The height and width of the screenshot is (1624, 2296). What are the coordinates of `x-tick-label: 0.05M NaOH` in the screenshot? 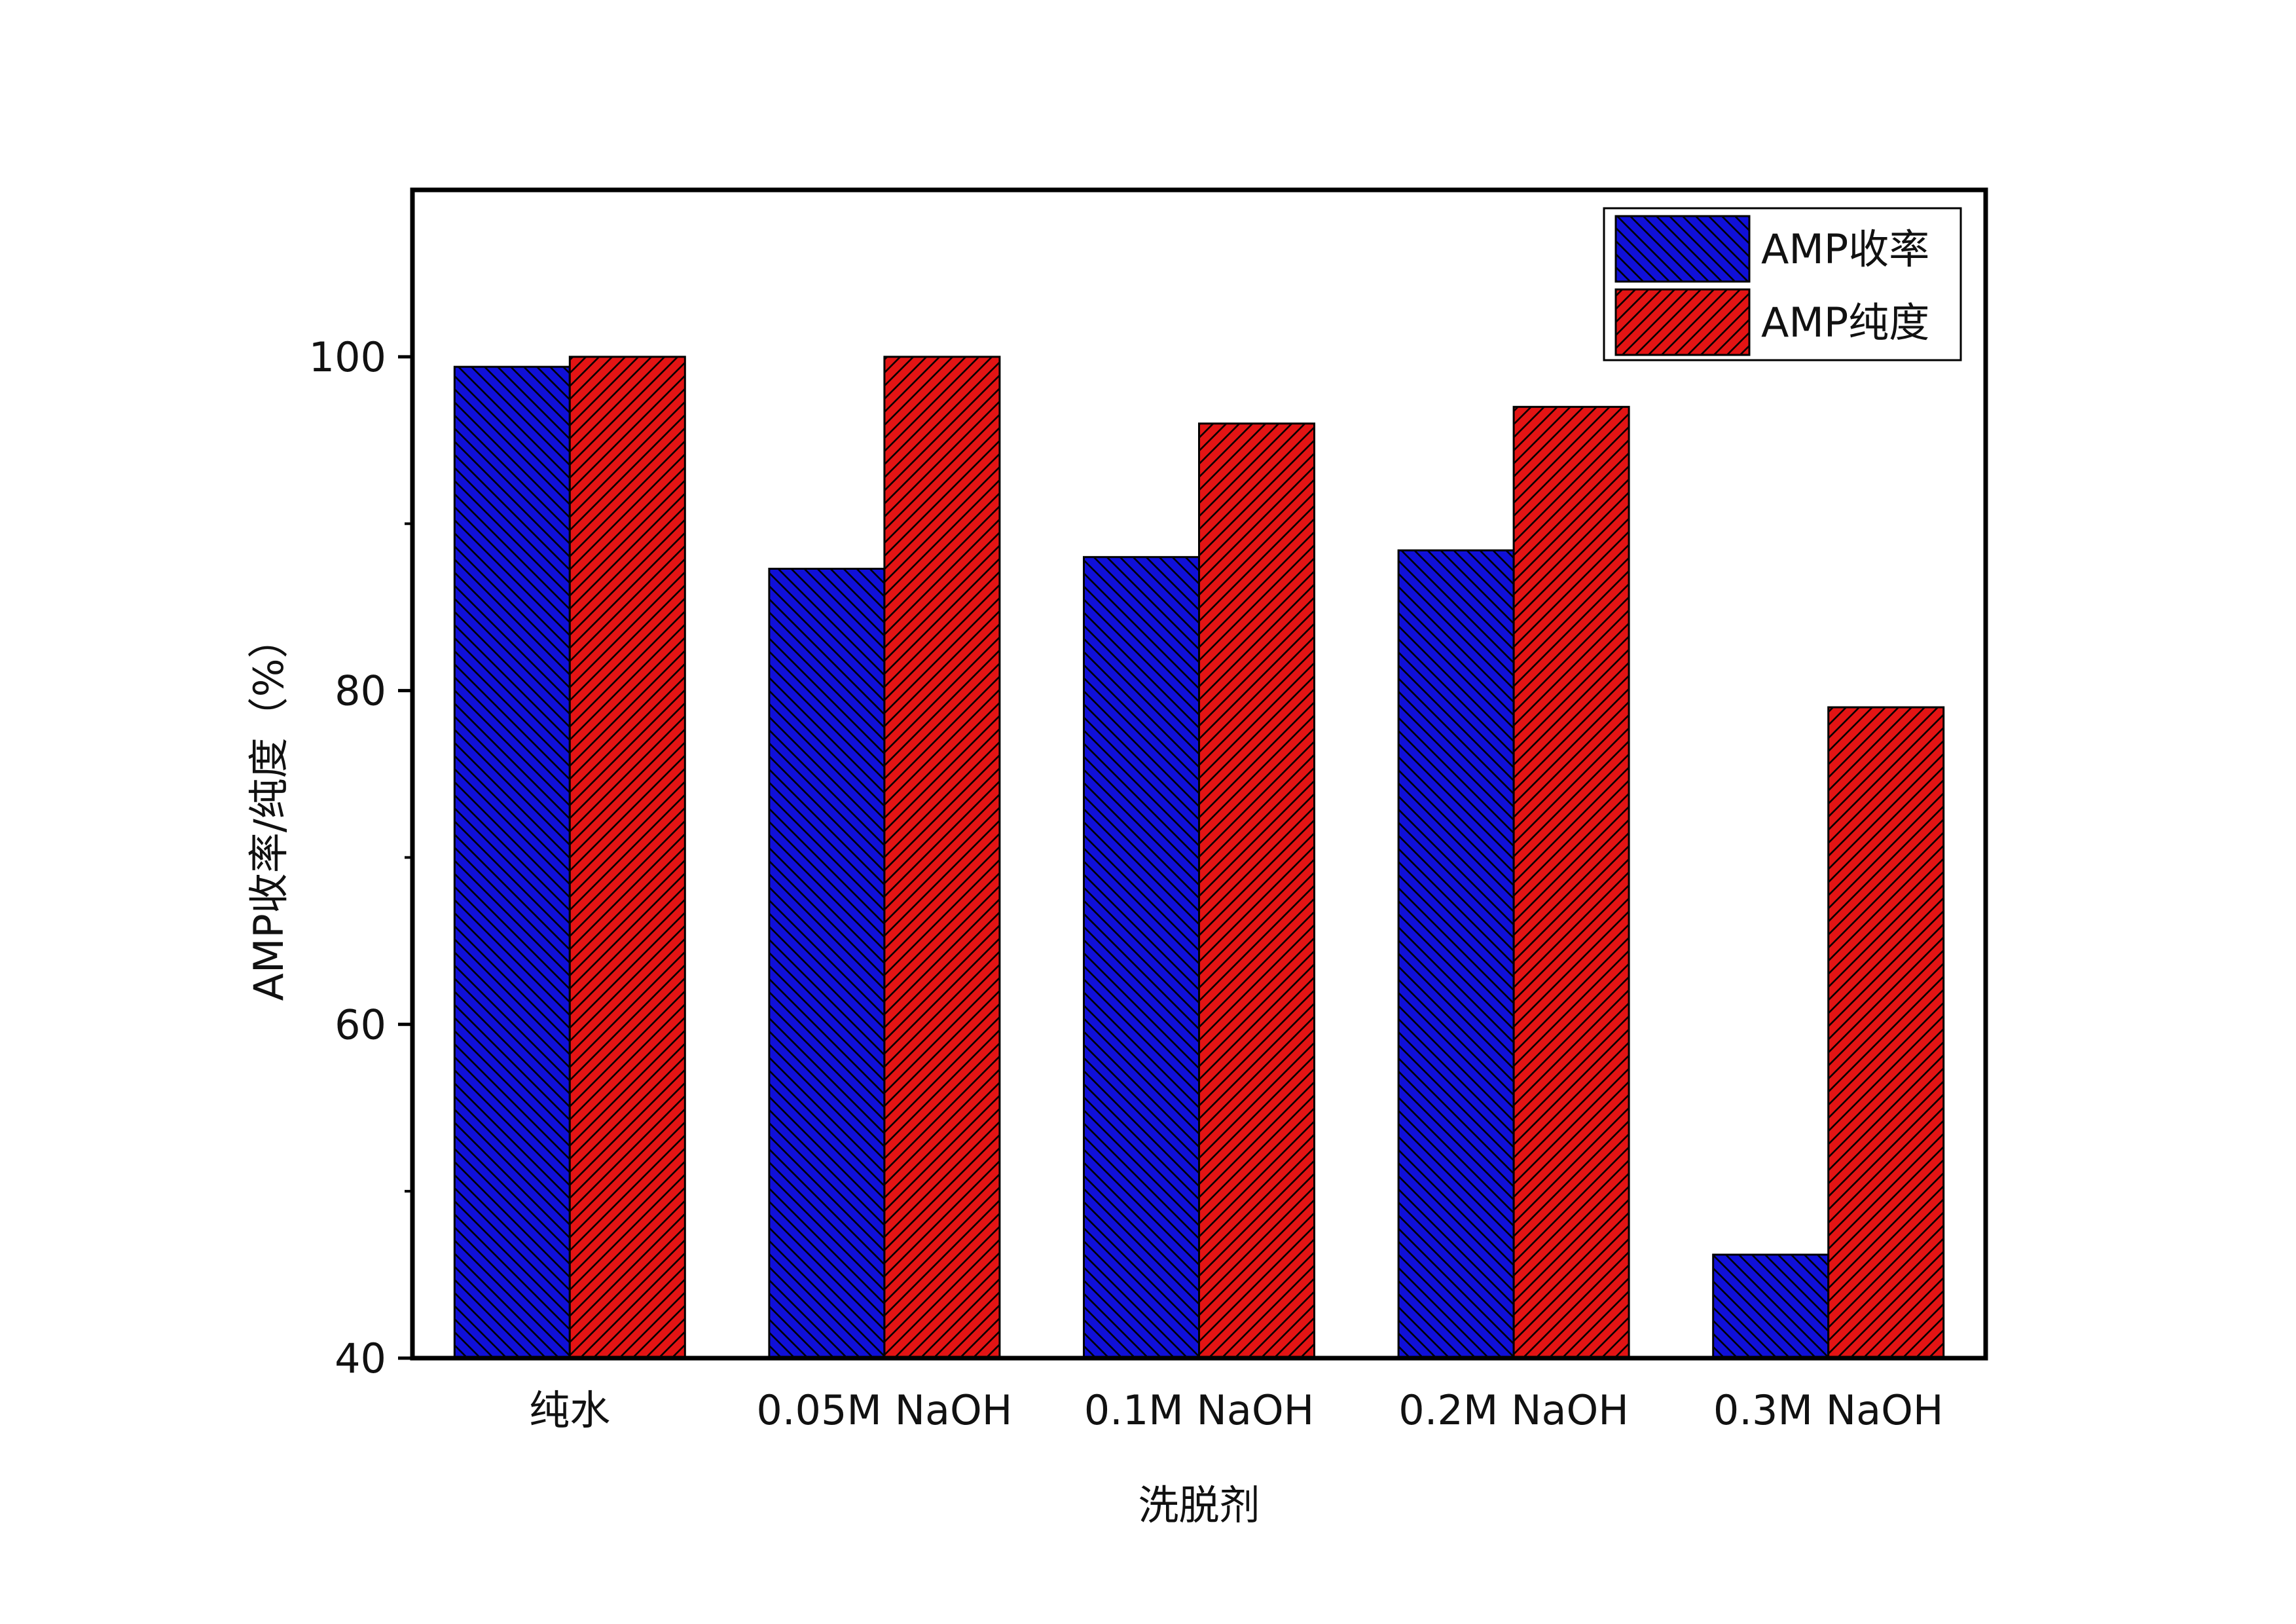 It's located at (884, 1410).